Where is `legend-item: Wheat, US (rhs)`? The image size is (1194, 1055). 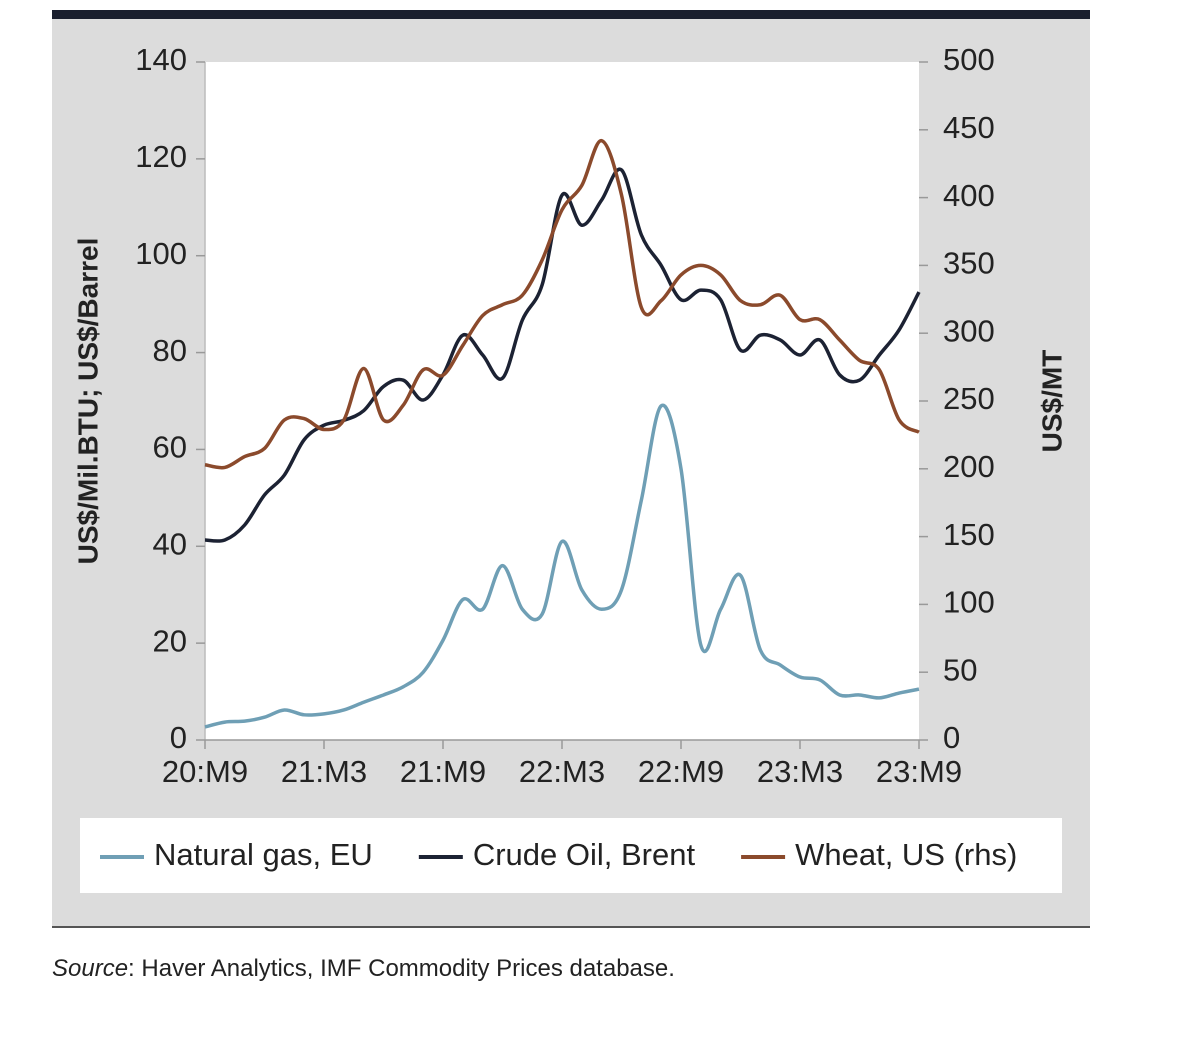 legend-item: Wheat, US (rhs) is located at coordinates (879, 854).